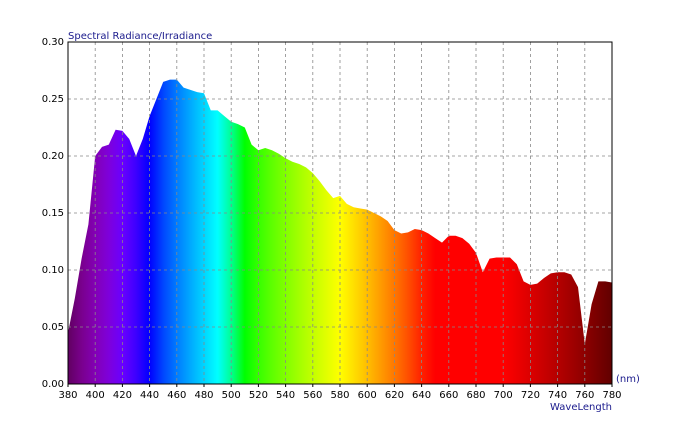 The height and width of the screenshot is (429, 682). I want to click on y-tick-label: 0.20, so click(53, 156).